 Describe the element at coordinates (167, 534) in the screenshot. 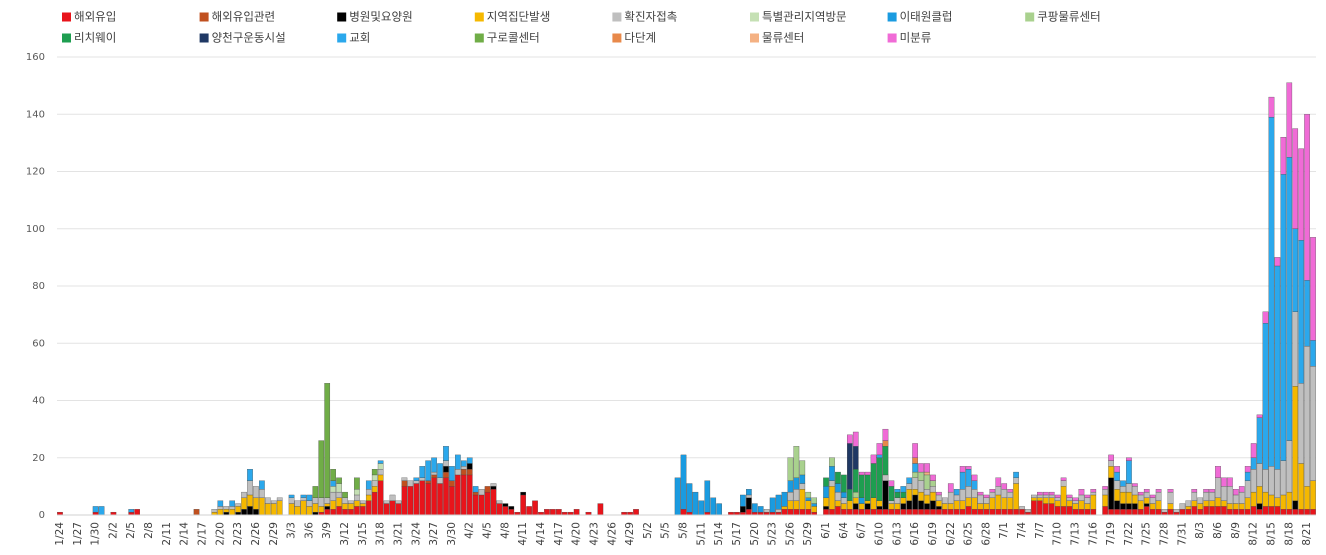

I see `x-tick-label: 2/11` at that location.